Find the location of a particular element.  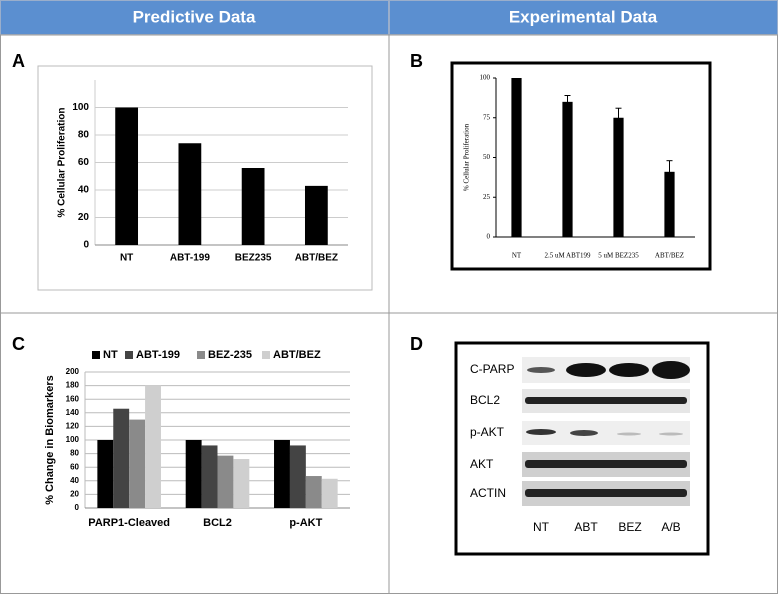

y-tick-label: 200 is located at coordinates (73, 371).